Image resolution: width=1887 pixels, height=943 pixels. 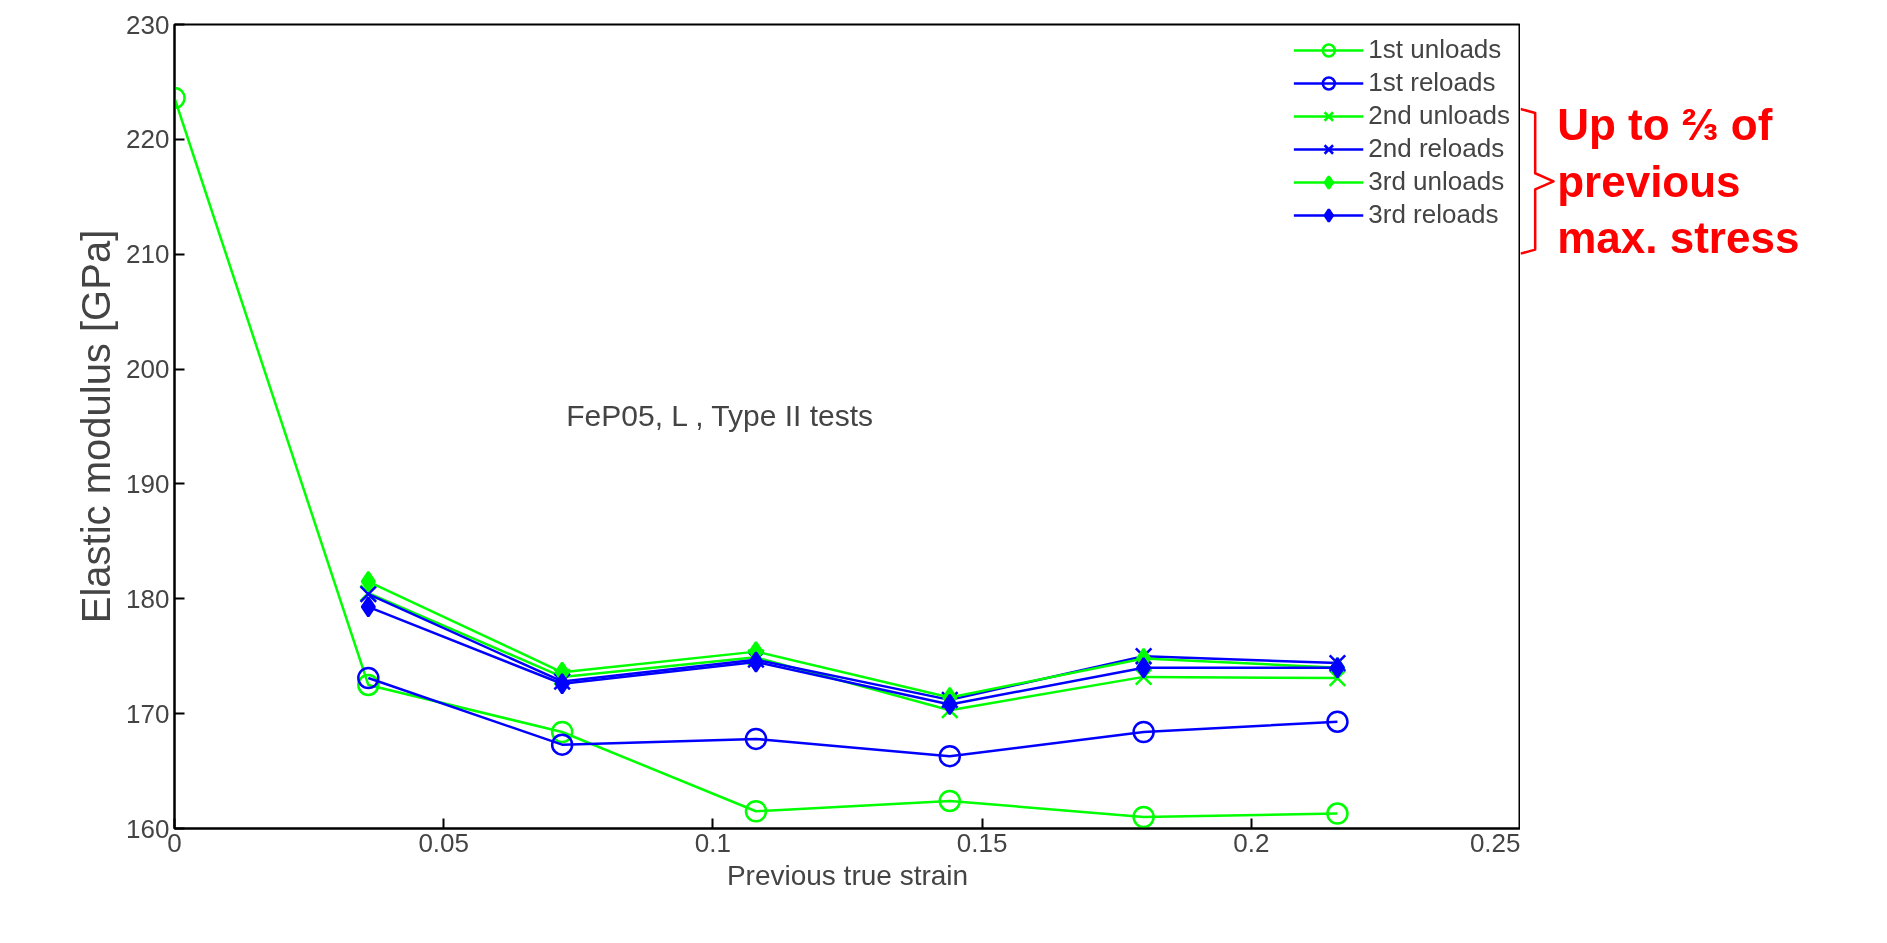 What do you see at coordinates (148, 483) in the screenshot?
I see `y-tick-label: 190` at bounding box center [148, 483].